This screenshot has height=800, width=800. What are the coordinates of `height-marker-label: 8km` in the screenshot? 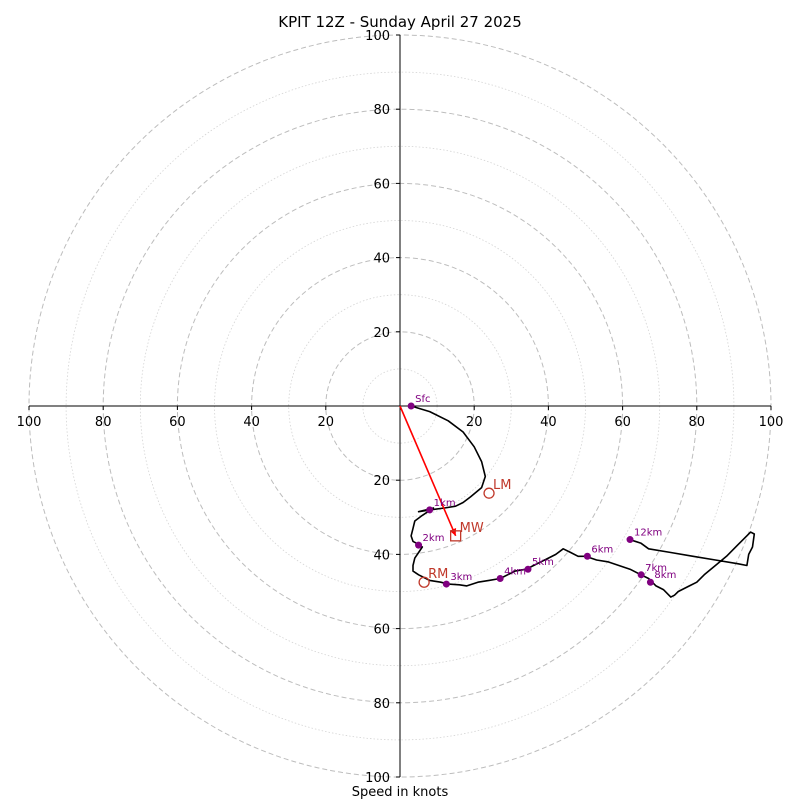 It's located at (665, 575).